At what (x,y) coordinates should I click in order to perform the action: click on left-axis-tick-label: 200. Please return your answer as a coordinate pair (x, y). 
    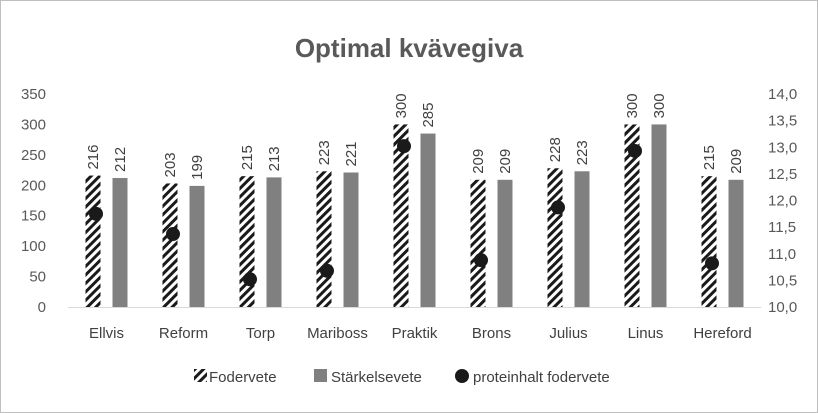
    Looking at the image, I should click on (33, 185).